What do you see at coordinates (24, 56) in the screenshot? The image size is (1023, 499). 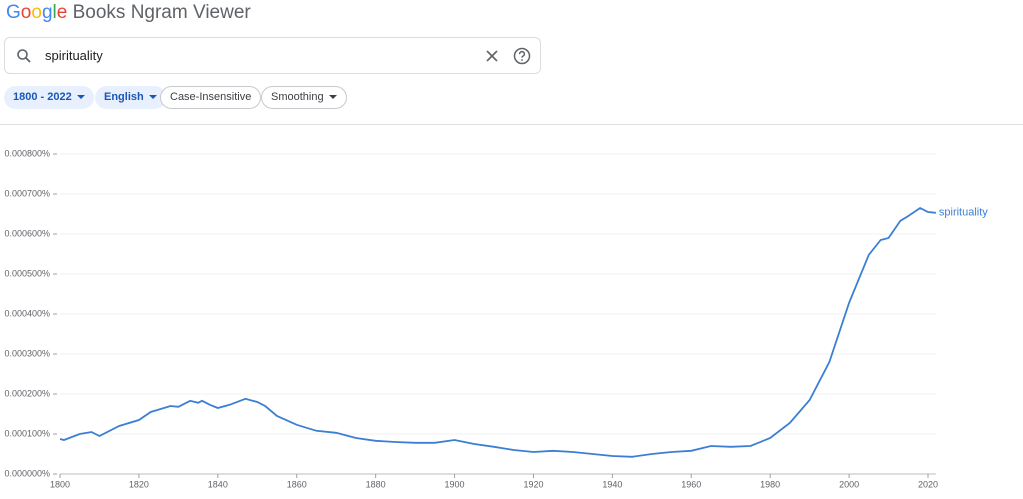 I see `search-icon` at bounding box center [24, 56].